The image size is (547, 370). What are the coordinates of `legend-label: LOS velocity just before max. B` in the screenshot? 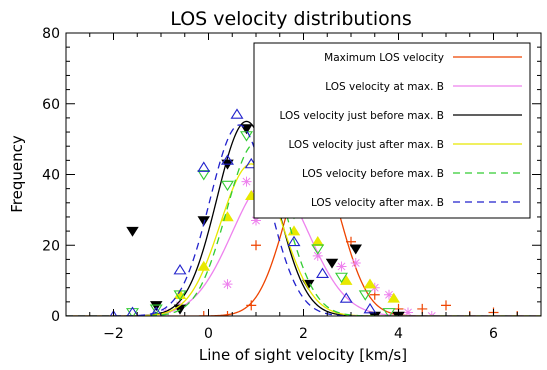 It's located at (362, 116).